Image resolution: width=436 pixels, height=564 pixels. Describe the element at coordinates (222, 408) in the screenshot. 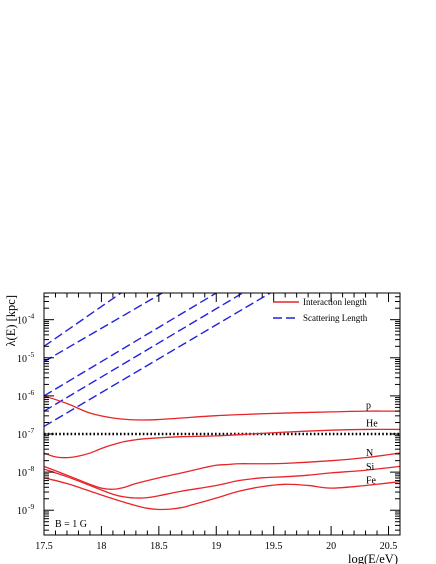

I see `interaction-curve-p` at that location.